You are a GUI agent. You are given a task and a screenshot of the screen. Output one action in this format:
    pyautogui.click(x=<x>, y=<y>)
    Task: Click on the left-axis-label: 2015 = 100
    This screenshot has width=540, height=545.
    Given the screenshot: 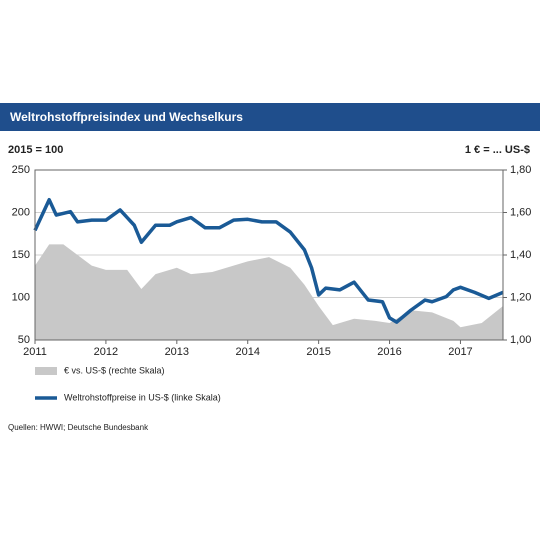 What is the action you would take?
    pyautogui.click(x=35, y=150)
    